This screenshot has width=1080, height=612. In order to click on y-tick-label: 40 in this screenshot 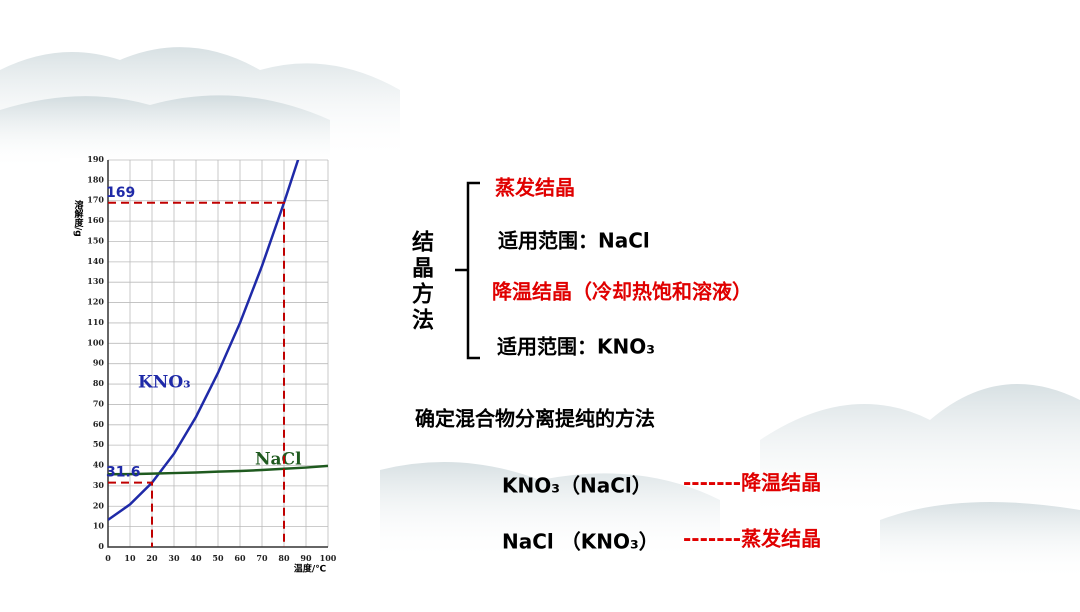, I will do `click(99, 465)`.